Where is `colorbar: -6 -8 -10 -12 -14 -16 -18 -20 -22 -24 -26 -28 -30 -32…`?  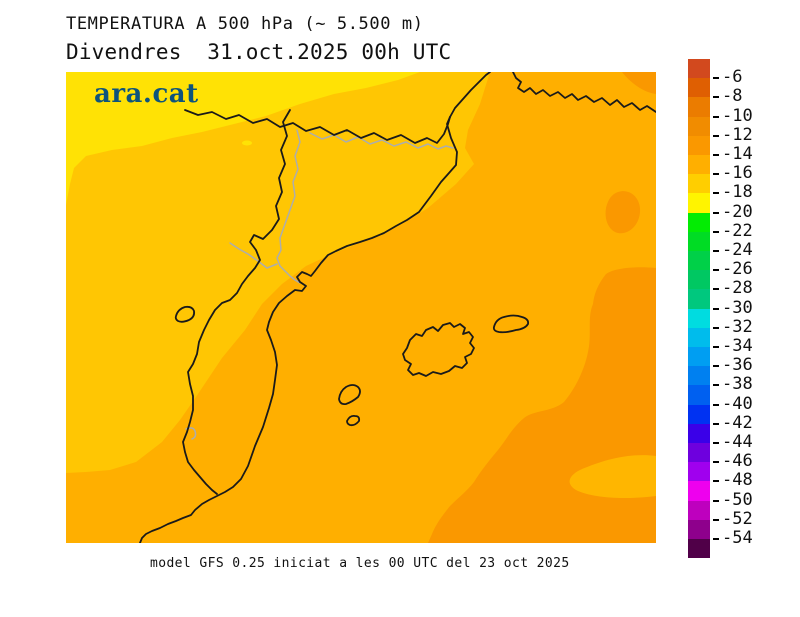
colorbar: -6 -8 -10 -12 -14 -16 -18 -20 -22 -24 -26 -28 -30 -32… is located at coordinates (744, 312).